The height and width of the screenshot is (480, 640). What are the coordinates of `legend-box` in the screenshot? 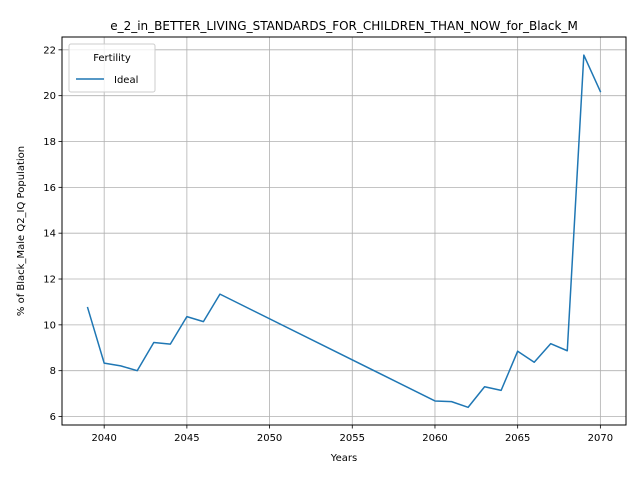 It's located at (112, 68).